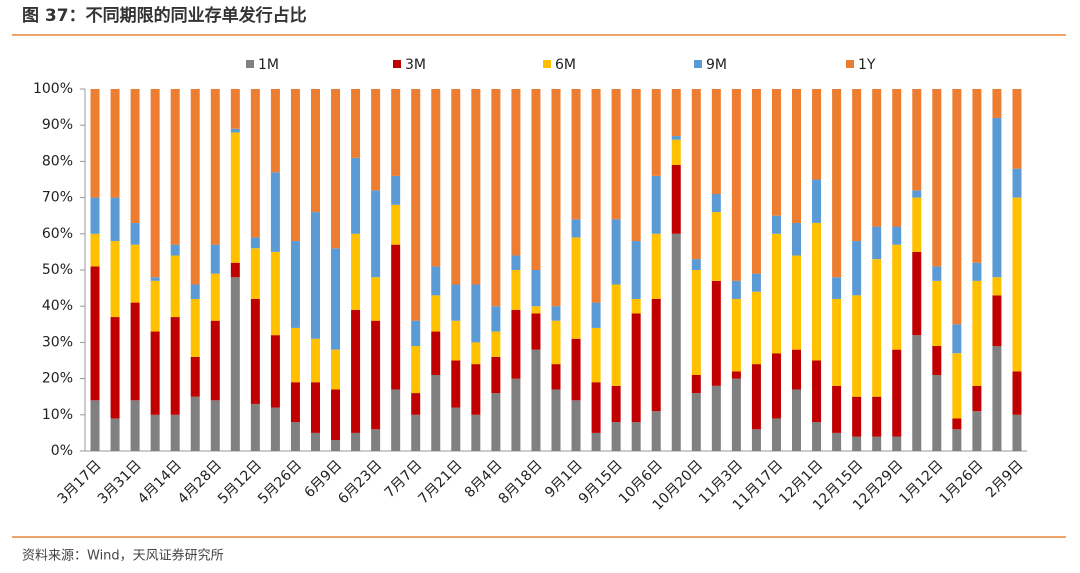  What do you see at coordinates (123, 556) in the screenshot?
I see `source: 资料来源：Wind，天风证券研究所` at bounding box center [123, 556].